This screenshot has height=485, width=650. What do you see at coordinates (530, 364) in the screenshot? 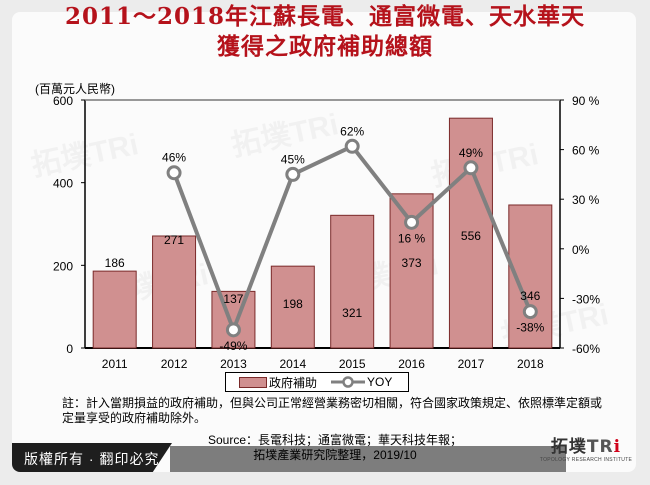
I see `x-tick-label: 2018` at bounding box center [530, 364].